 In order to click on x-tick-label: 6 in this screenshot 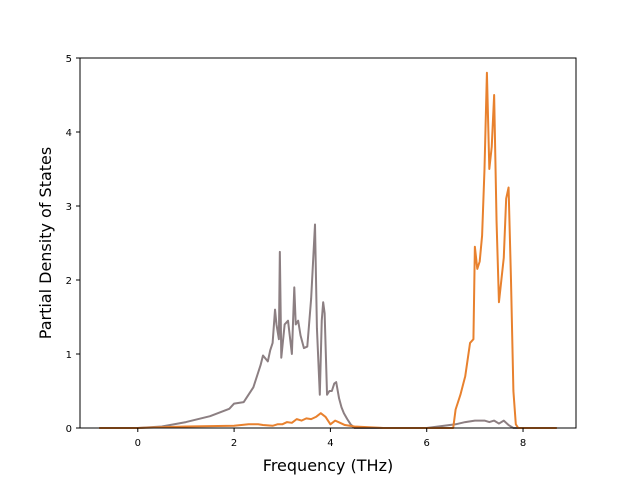, I will do `click(427, 443)`.